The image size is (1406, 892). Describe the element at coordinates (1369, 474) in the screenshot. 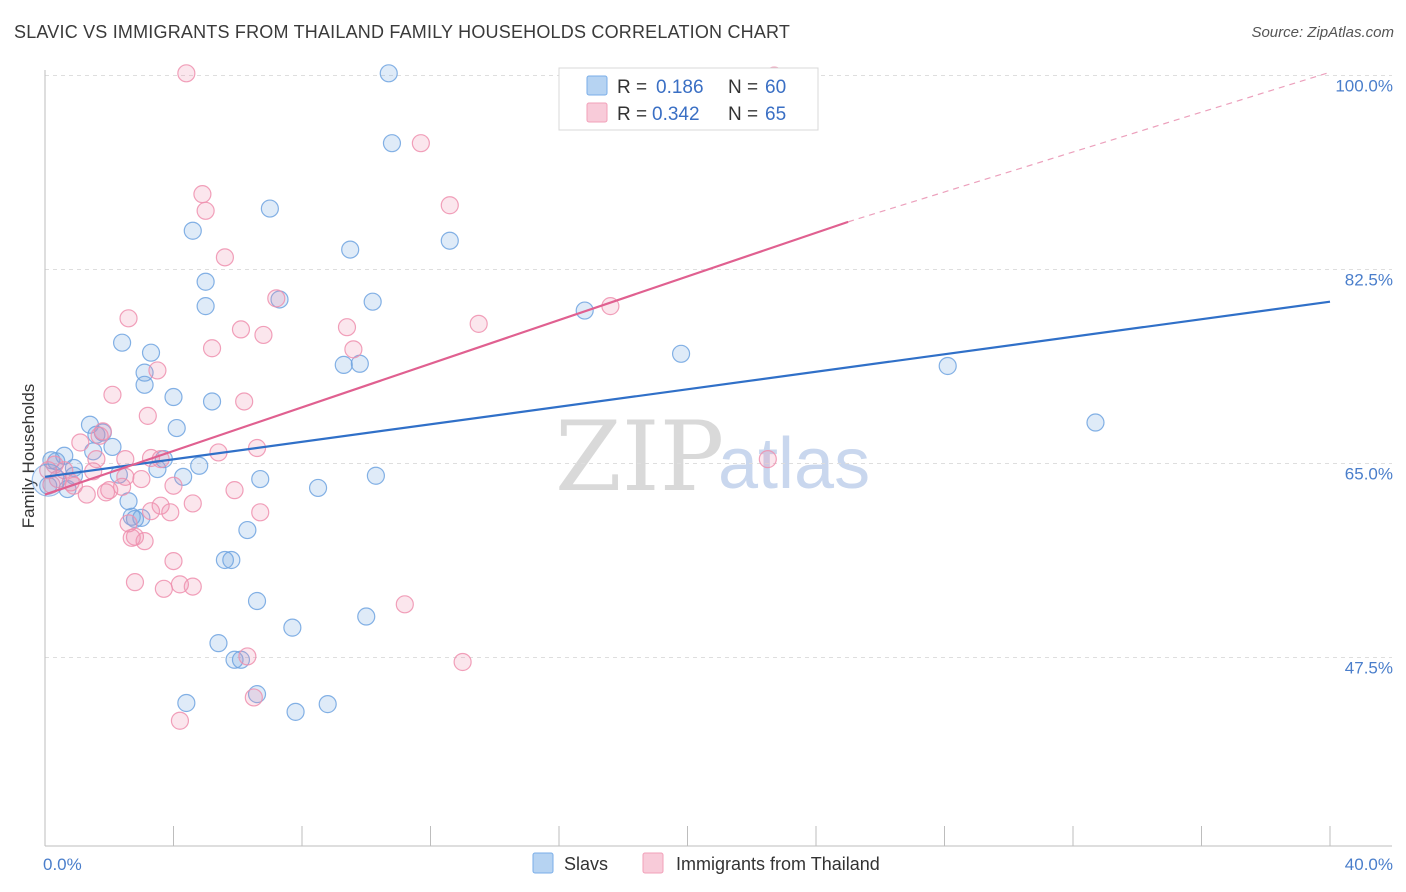

I see `y-tick-label: 65.0%` at that location.